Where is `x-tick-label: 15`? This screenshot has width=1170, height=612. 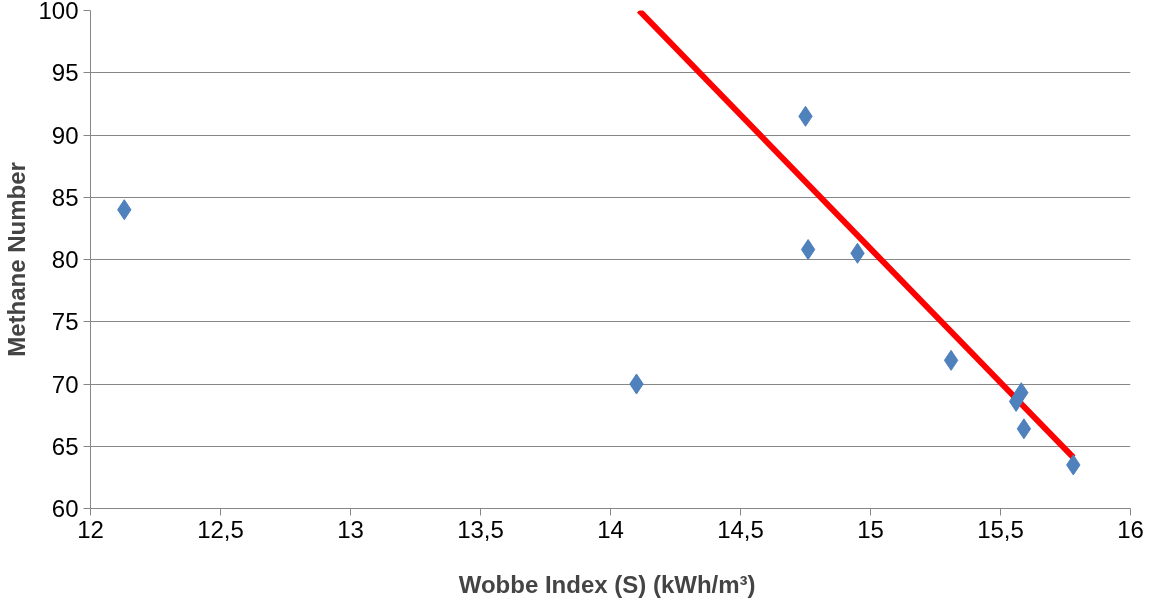
x-tick-label: 15 is located at coordinates (870, 529).